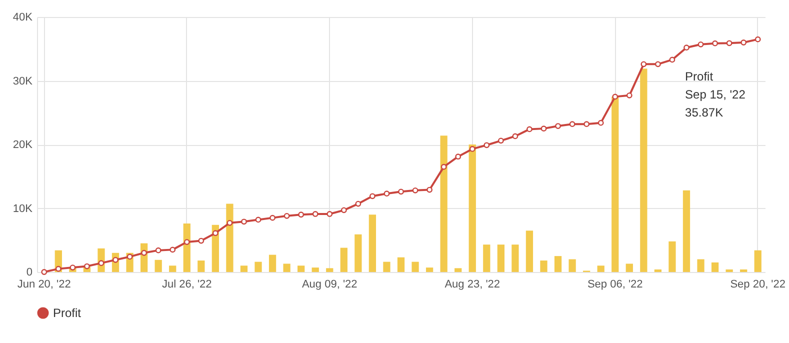 Image resolution: width=789 pixels, height=343 pixels. Describe the element at coordinates (615, 284) in the screenshot. I see `x-tick-label: Sep 06, '22` at that location.